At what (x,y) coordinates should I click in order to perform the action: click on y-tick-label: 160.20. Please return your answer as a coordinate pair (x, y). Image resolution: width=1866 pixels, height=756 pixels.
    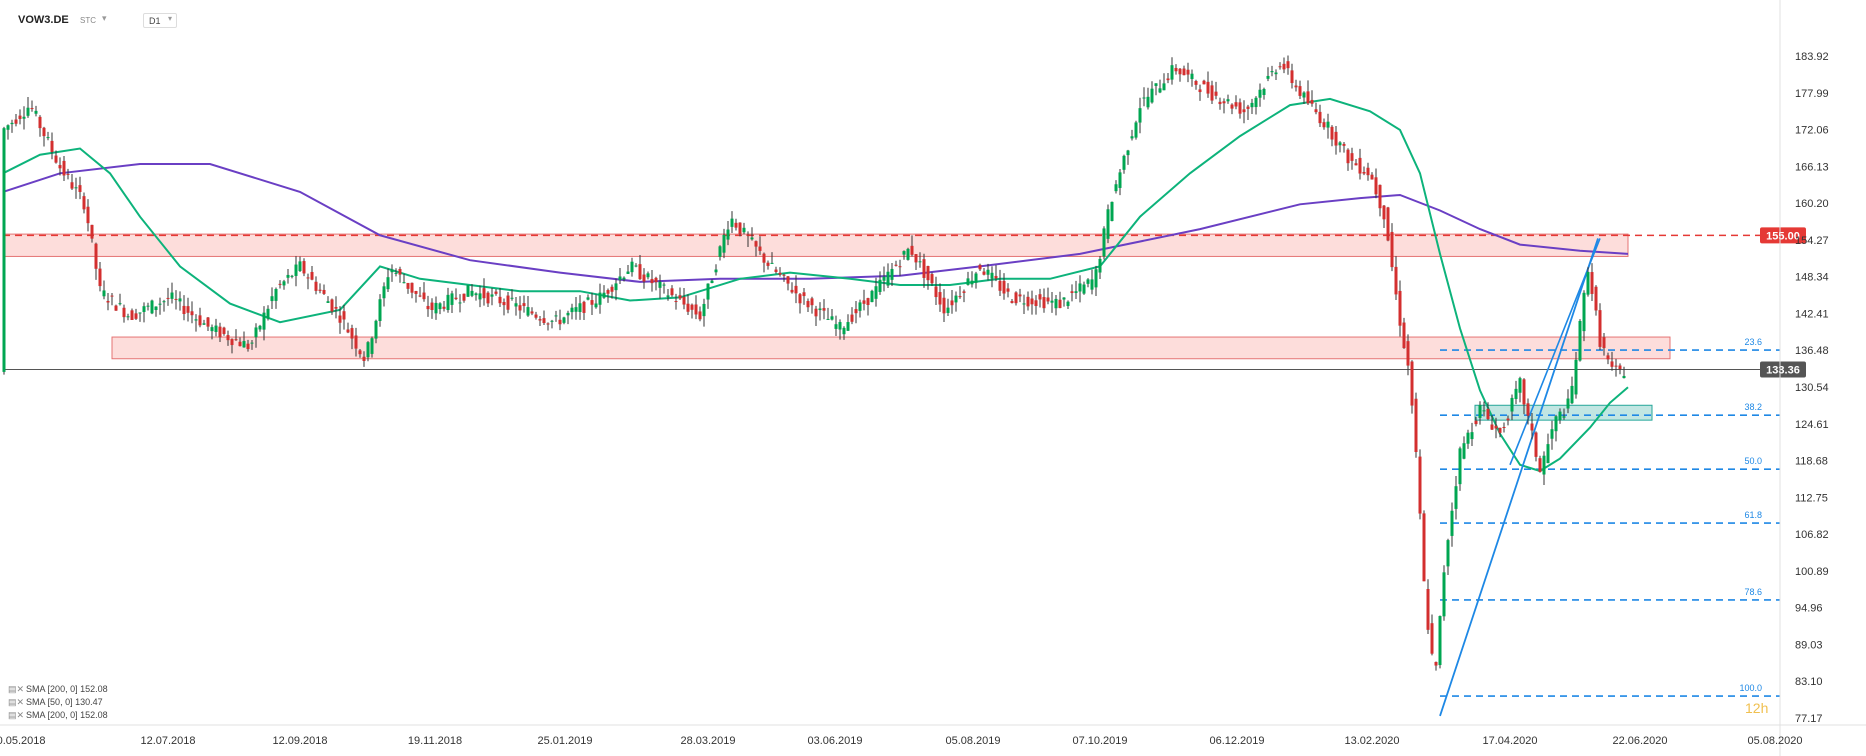
    Looking at the image, I should click on (1812, 204).